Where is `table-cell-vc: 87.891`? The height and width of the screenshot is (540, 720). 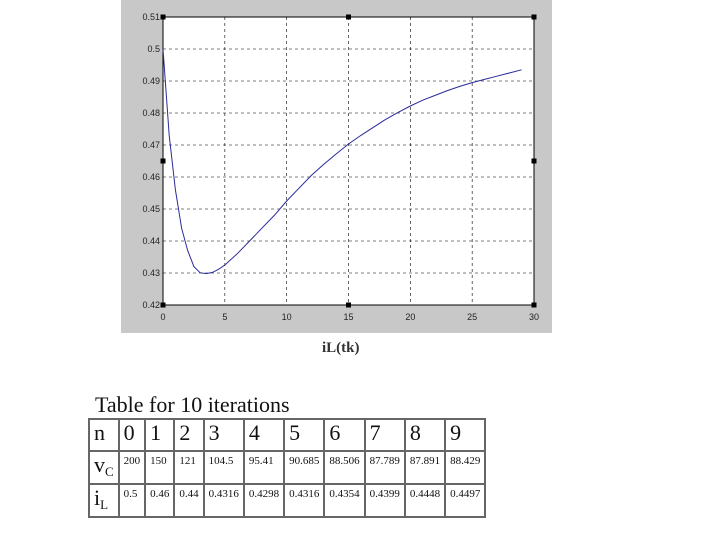 table-cell-vc: 87.891 is located at coordinates (425, 467).